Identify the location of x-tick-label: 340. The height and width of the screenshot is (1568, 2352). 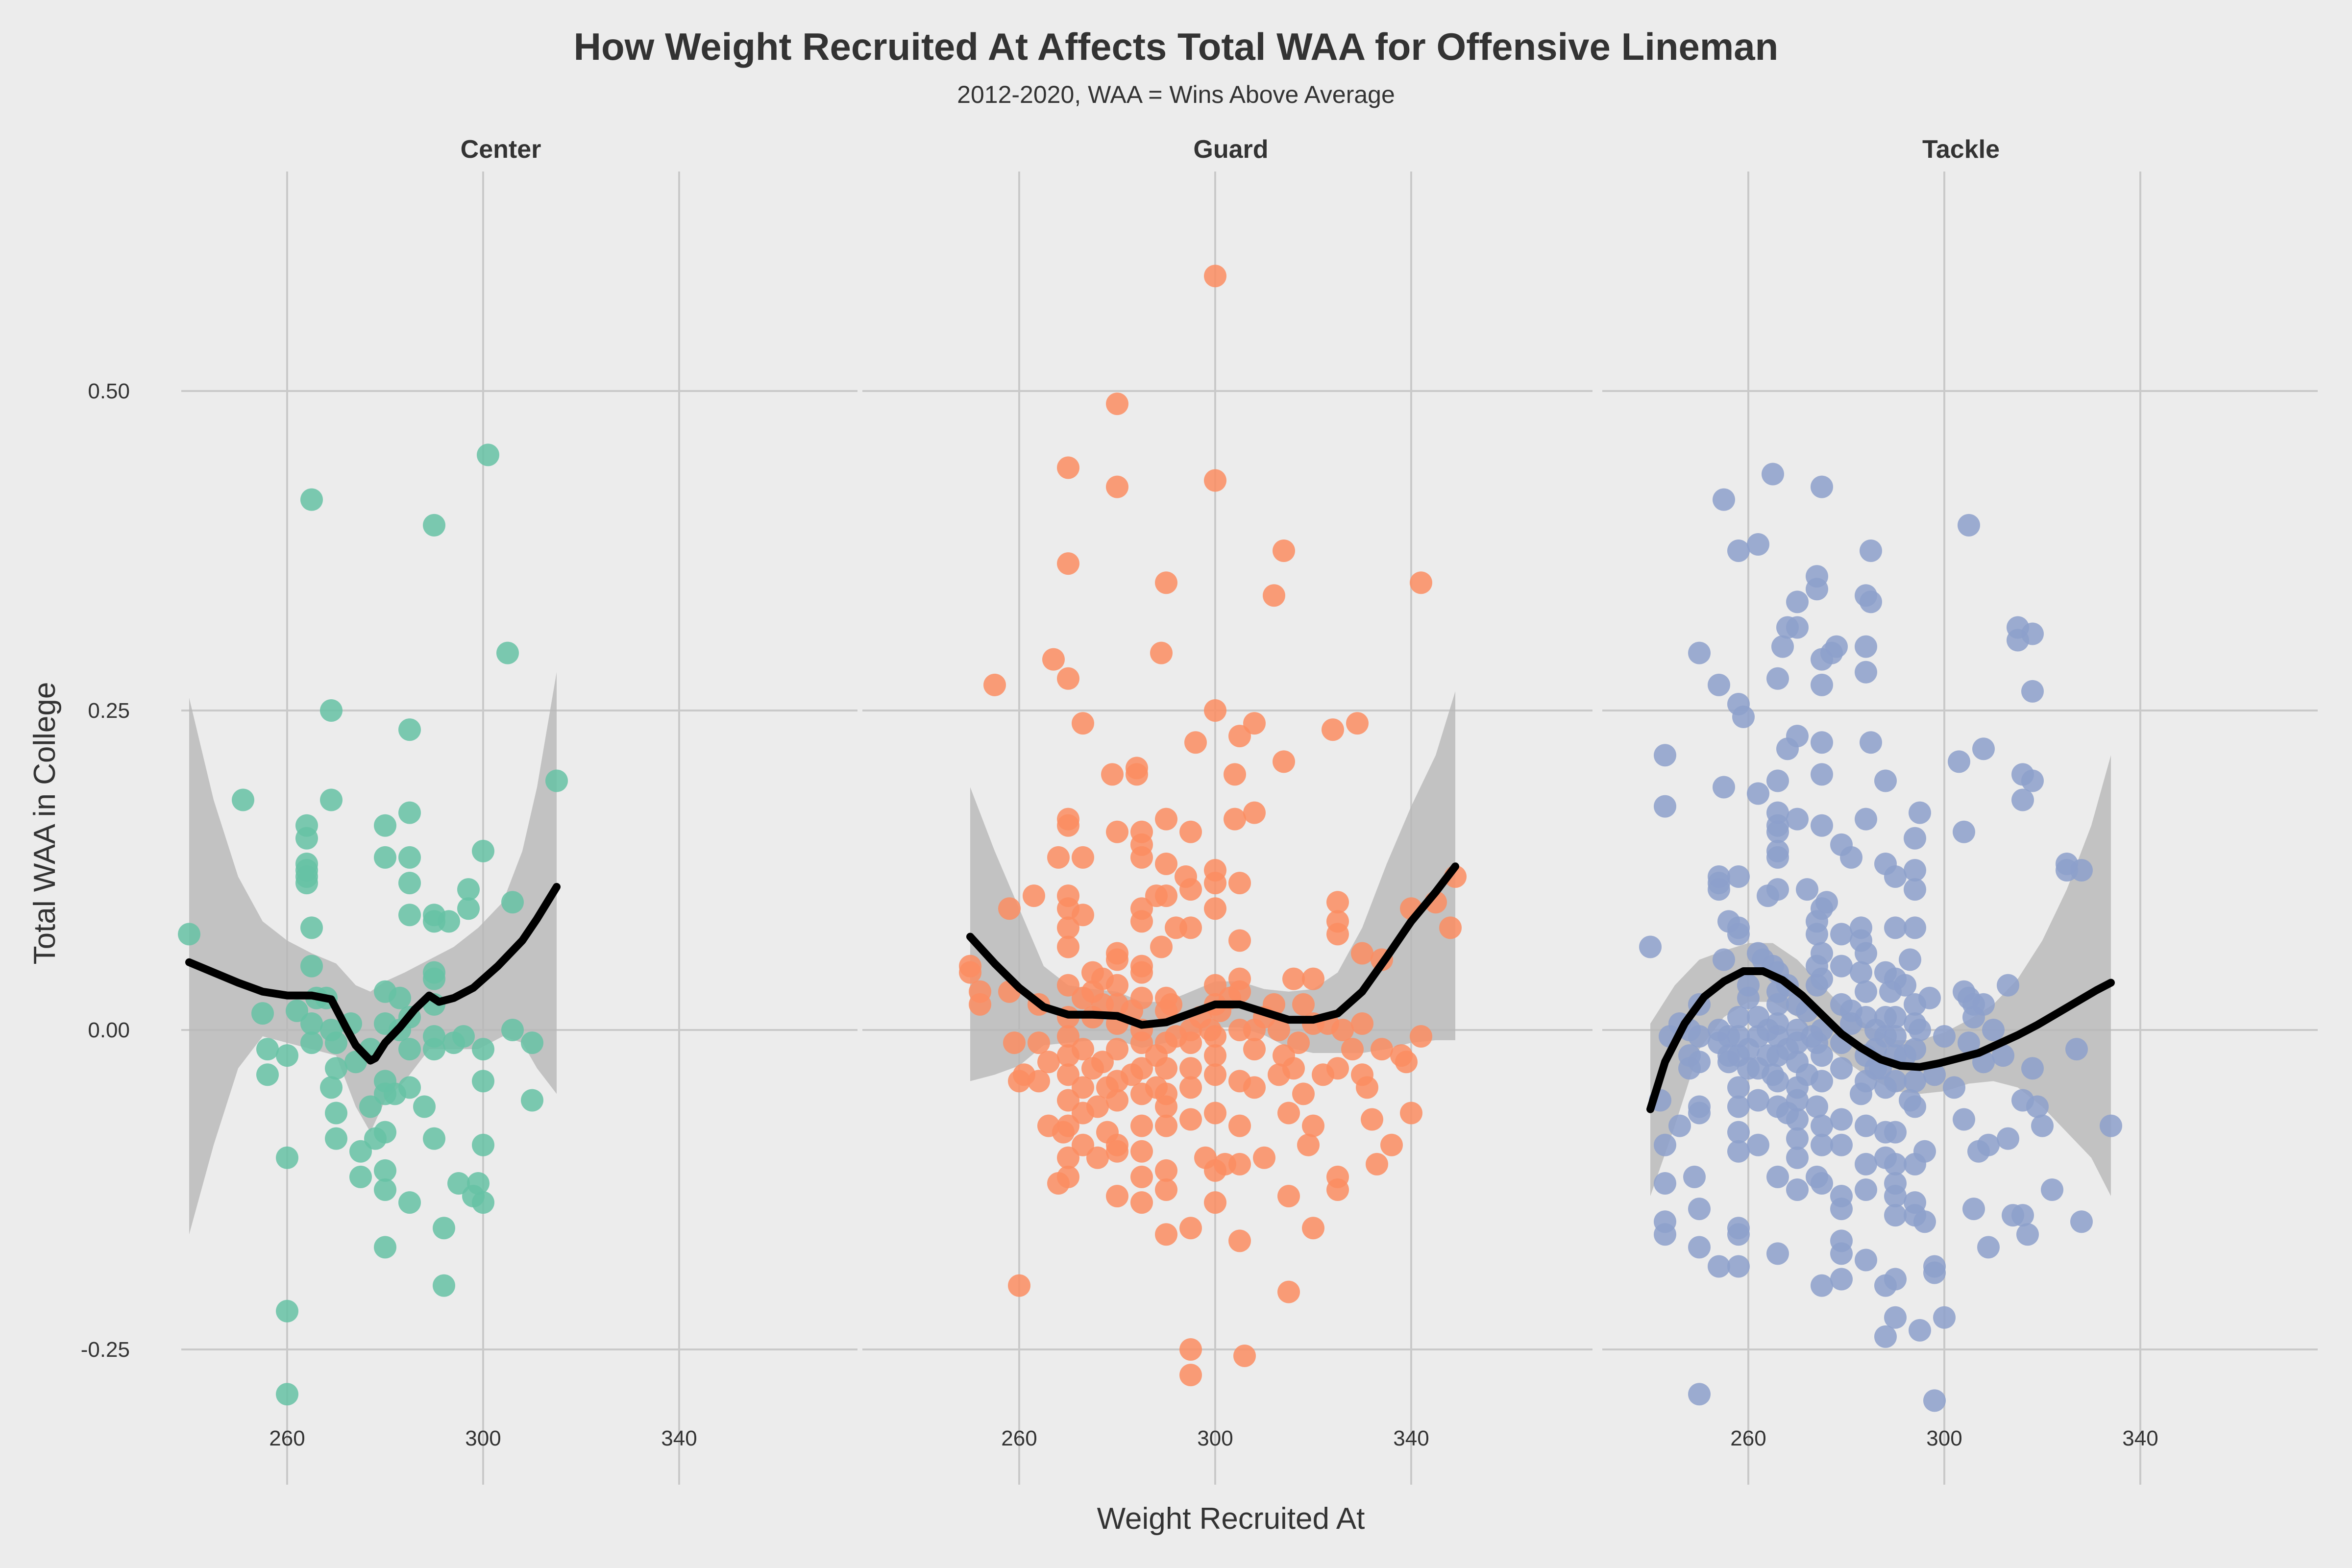
(2140, 1438).